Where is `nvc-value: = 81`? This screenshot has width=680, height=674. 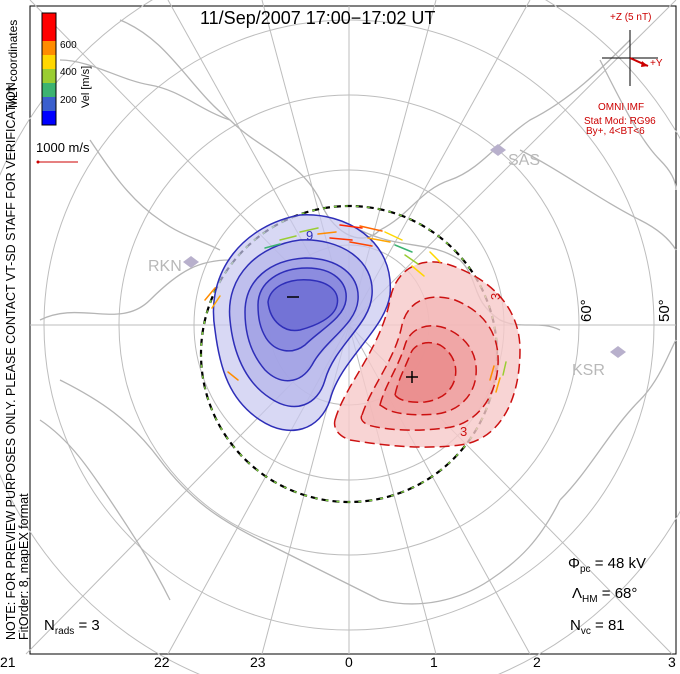
nvc-value: = 81 is located at coordinates (610, 625).